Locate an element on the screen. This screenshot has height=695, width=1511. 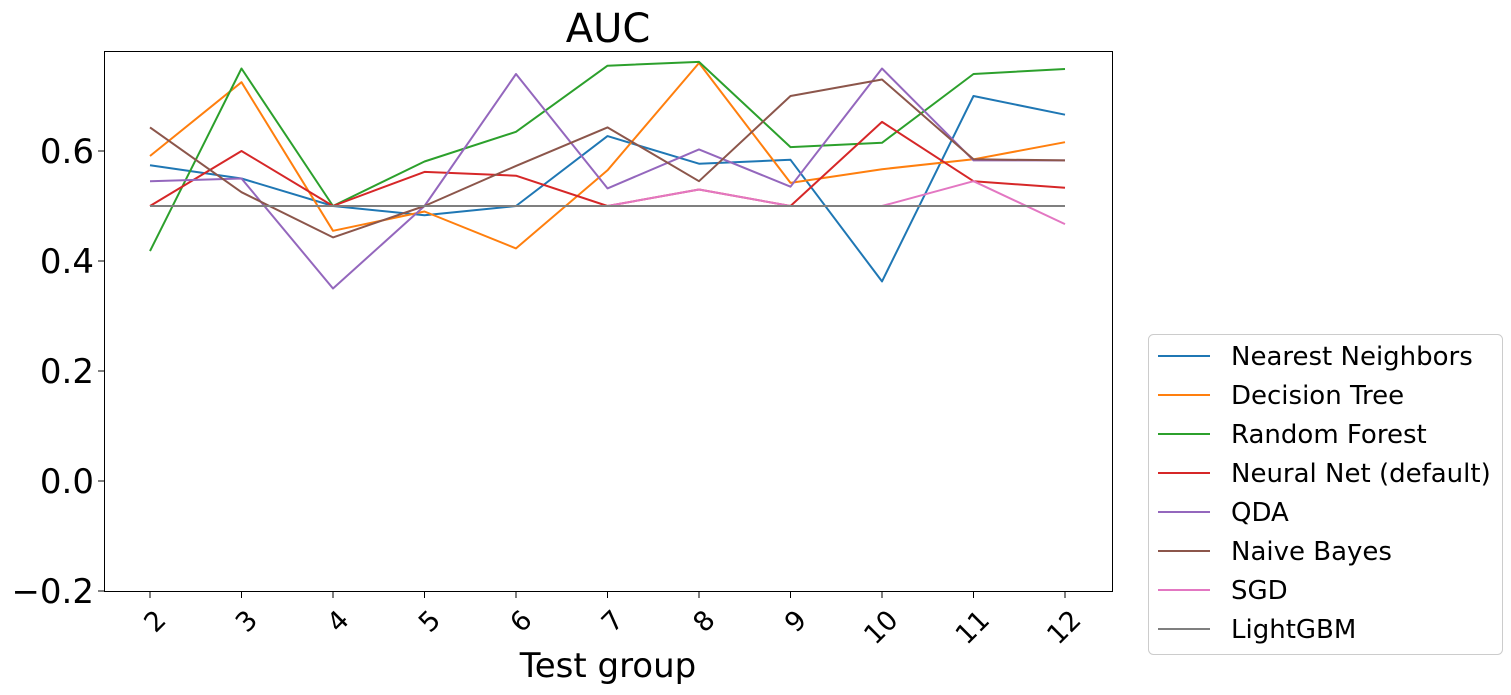
legend-item: Nearest Neighbors is located at coordinates (1315, 357).